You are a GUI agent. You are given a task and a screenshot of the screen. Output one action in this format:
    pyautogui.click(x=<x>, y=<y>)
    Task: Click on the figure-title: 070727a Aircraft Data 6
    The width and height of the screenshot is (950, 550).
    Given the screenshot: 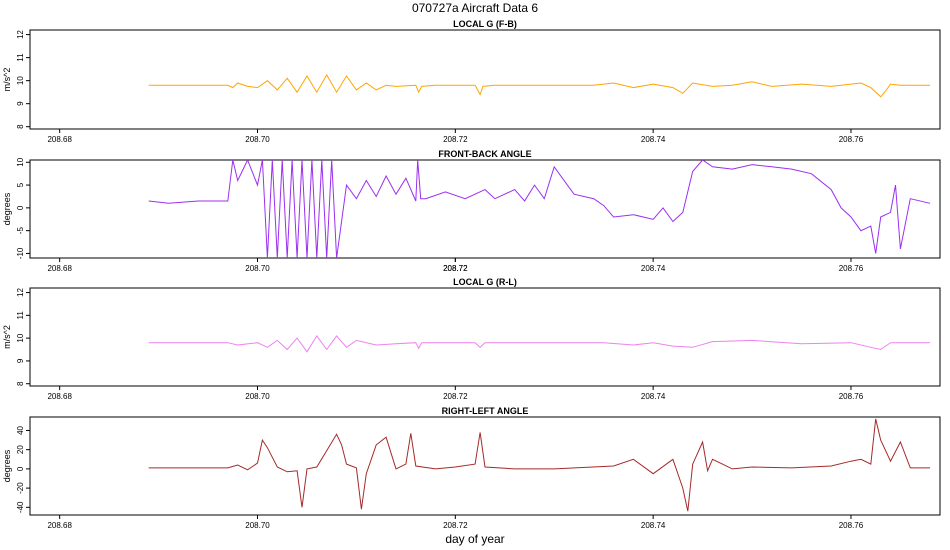 What is the action you would take?
    pyautogui.click(x=475, y=8)
    